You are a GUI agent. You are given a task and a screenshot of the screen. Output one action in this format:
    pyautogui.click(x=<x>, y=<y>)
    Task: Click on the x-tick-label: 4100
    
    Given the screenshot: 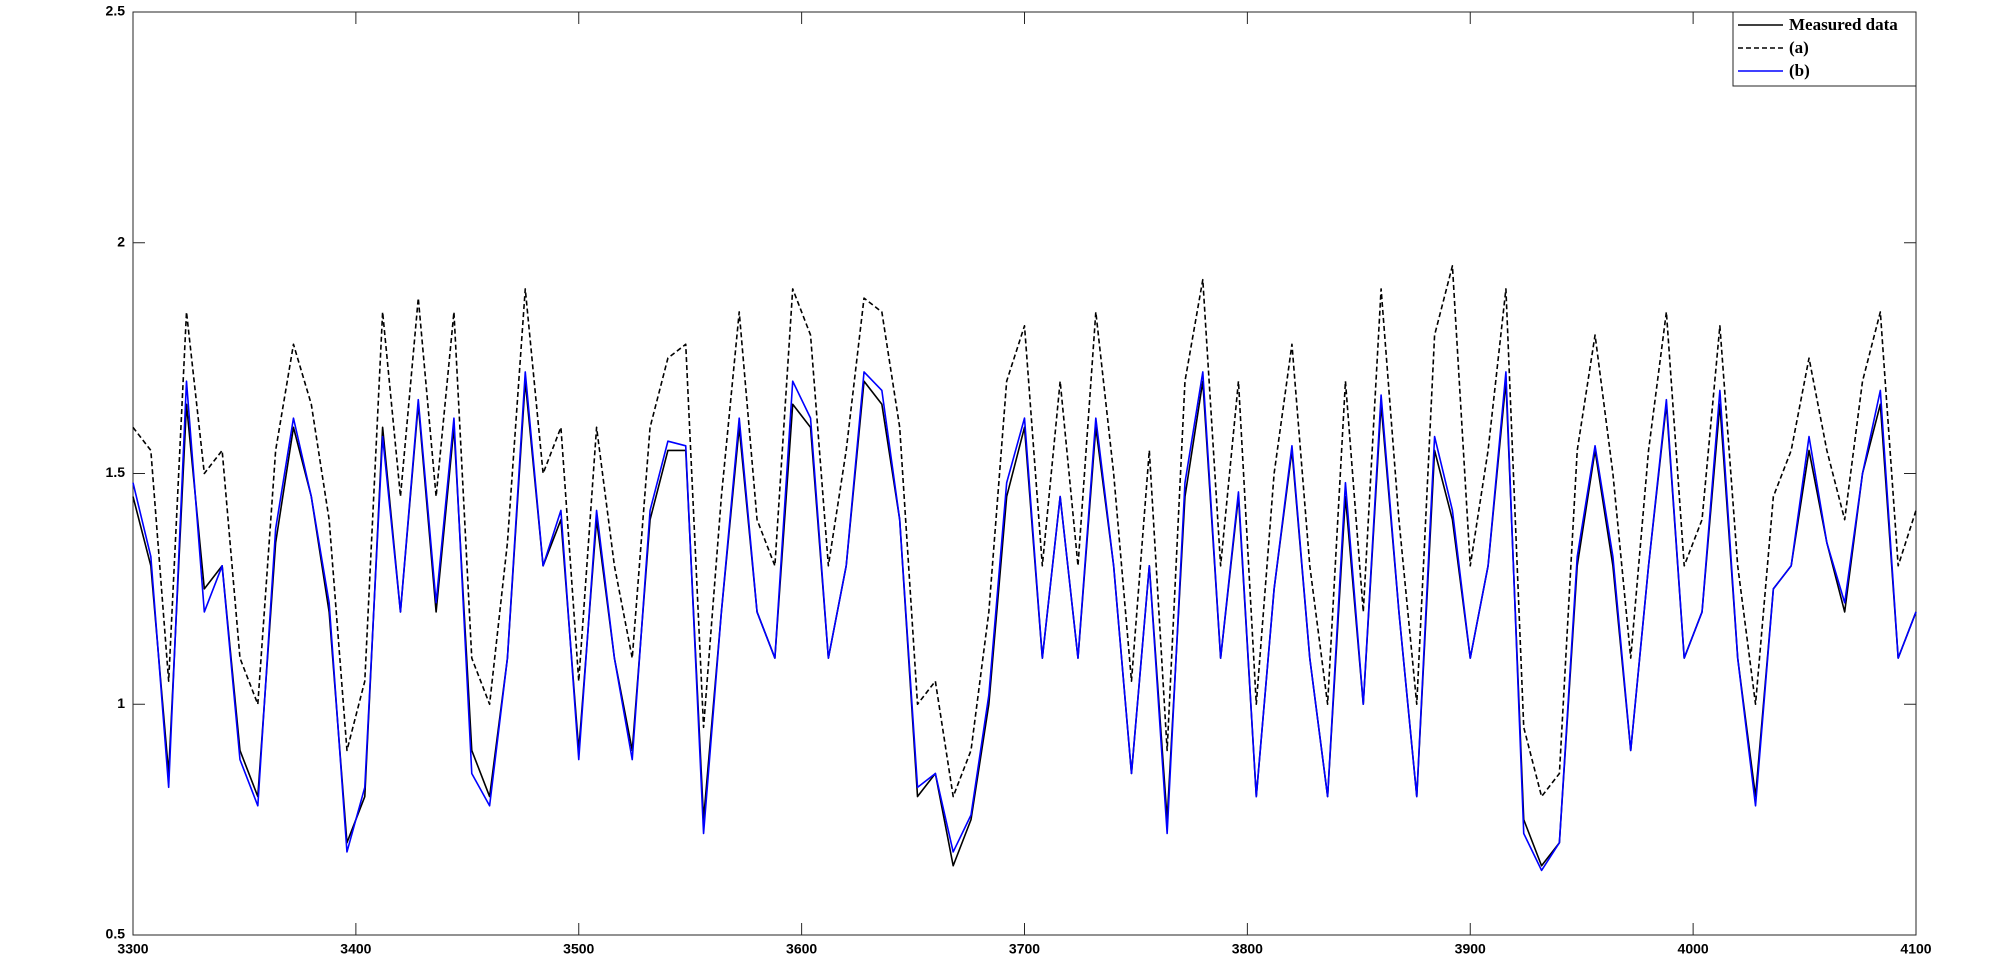 What is the action you would take?
    pyautogui.click(x=1915, y=949)
    